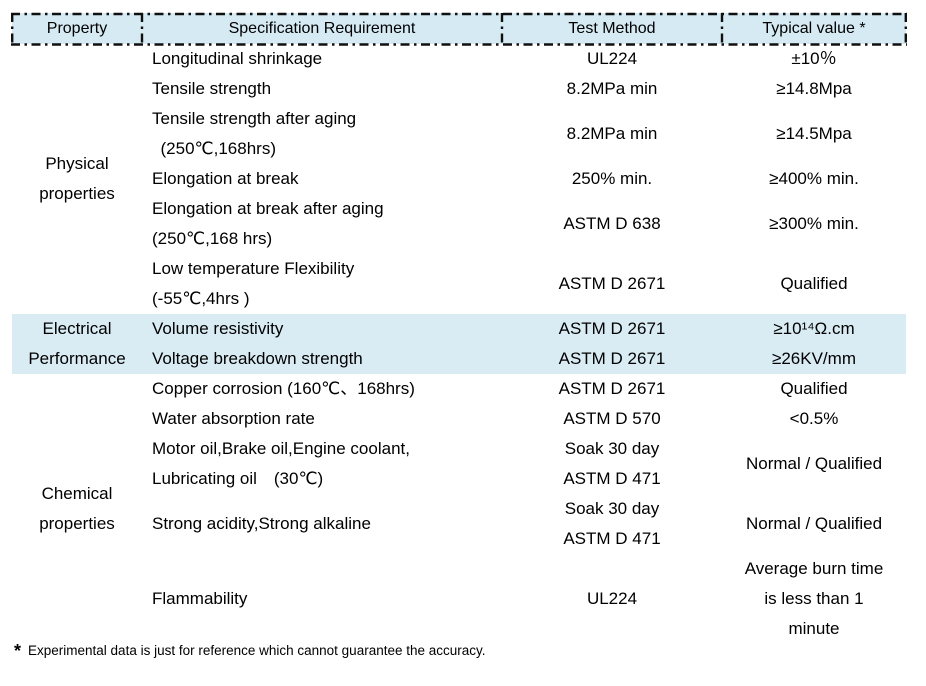  What do you see at coordinates (612, 28) in the screenshot?
I see `column-header-test-method: Test Method` at bounding box center [612, 28].